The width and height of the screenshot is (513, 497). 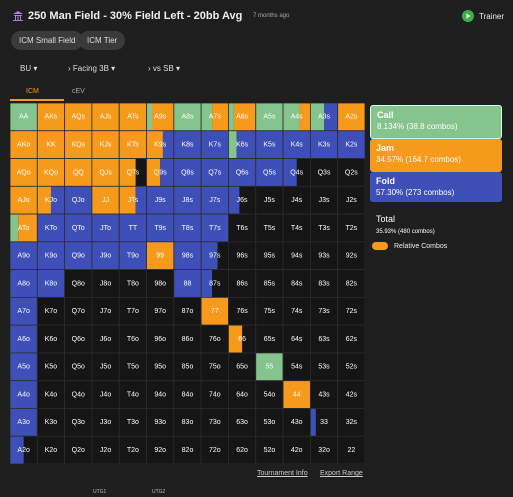 I want to click on play-icon, so click(x=468, y=16).